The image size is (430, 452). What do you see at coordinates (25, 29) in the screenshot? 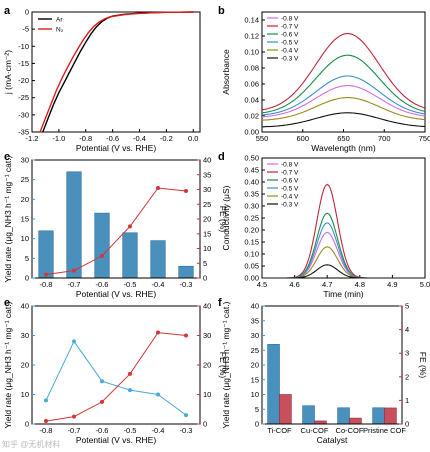
I see `y-tick-label-a: -5` at bounding box center [25, 29].